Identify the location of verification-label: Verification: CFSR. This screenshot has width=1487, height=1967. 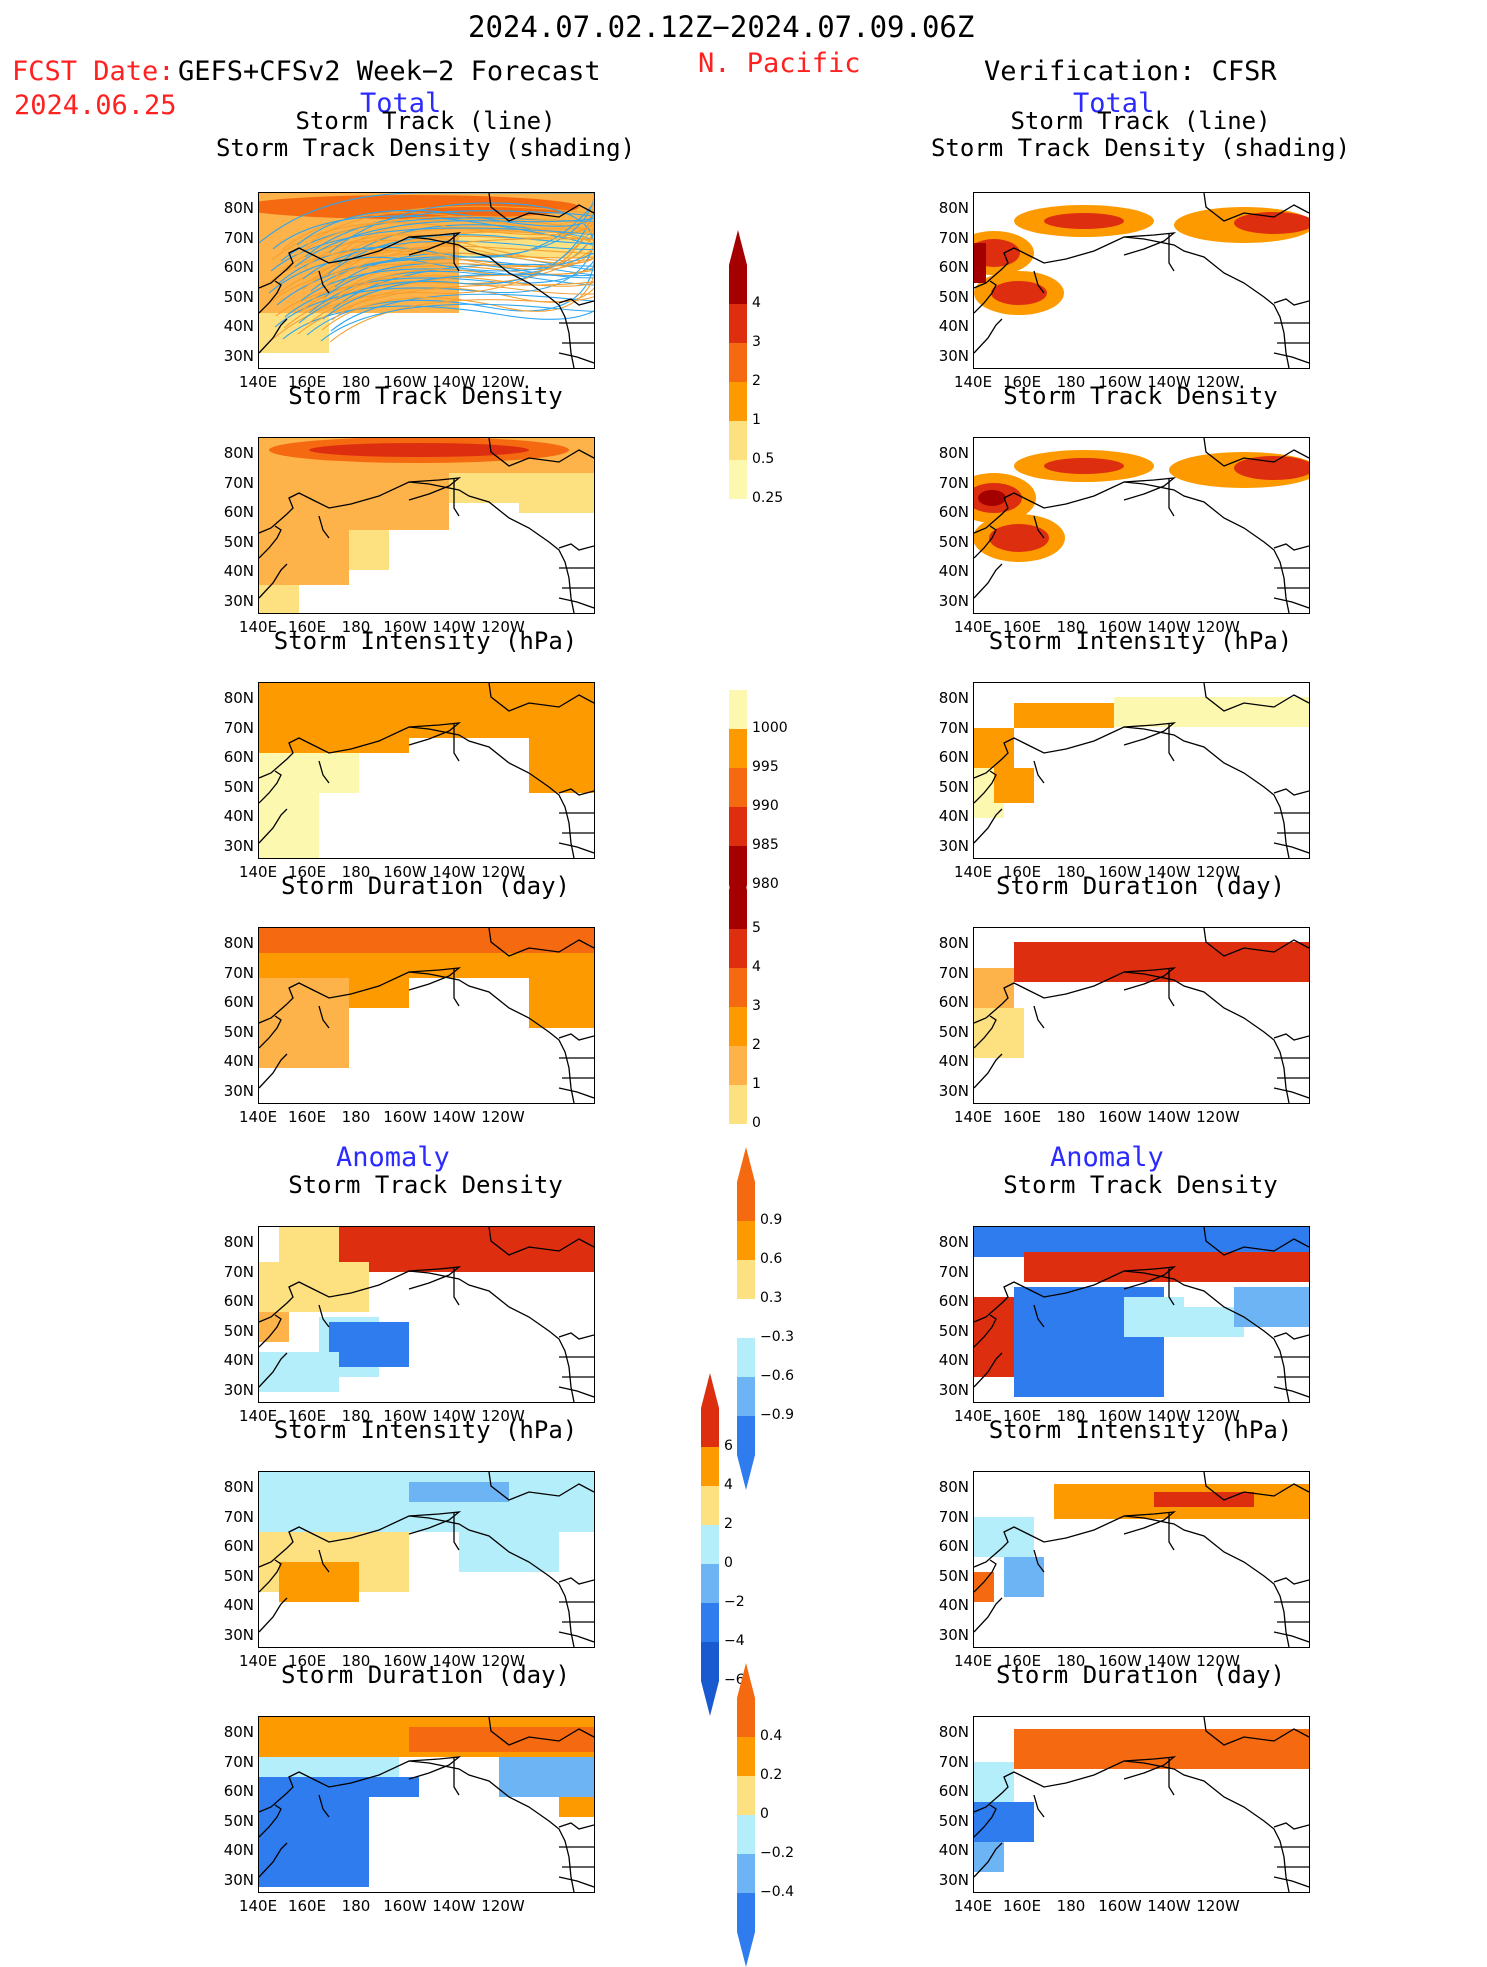
(1130, 71).